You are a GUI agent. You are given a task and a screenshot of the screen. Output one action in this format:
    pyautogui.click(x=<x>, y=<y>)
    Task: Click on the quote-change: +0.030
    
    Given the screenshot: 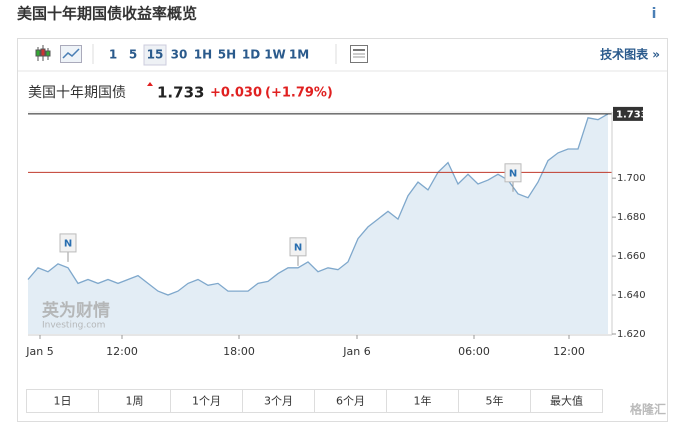 What is the action you would take?
    pyautogui.click(x=236, y=93)
    